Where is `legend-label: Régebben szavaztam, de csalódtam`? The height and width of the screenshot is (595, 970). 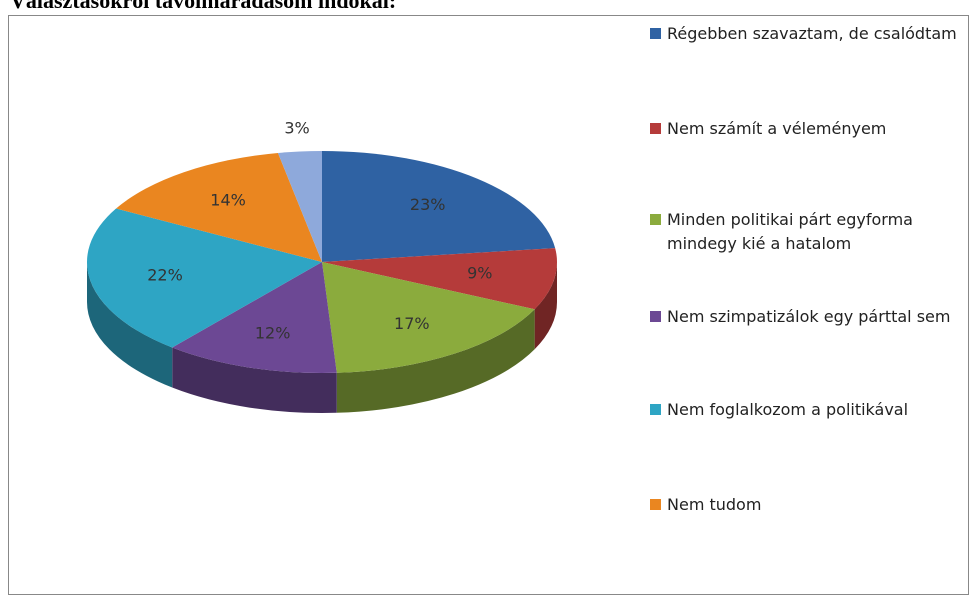
legend-label: Régebben szavaztam, de csalódtam is located at coordinates (812, 33).